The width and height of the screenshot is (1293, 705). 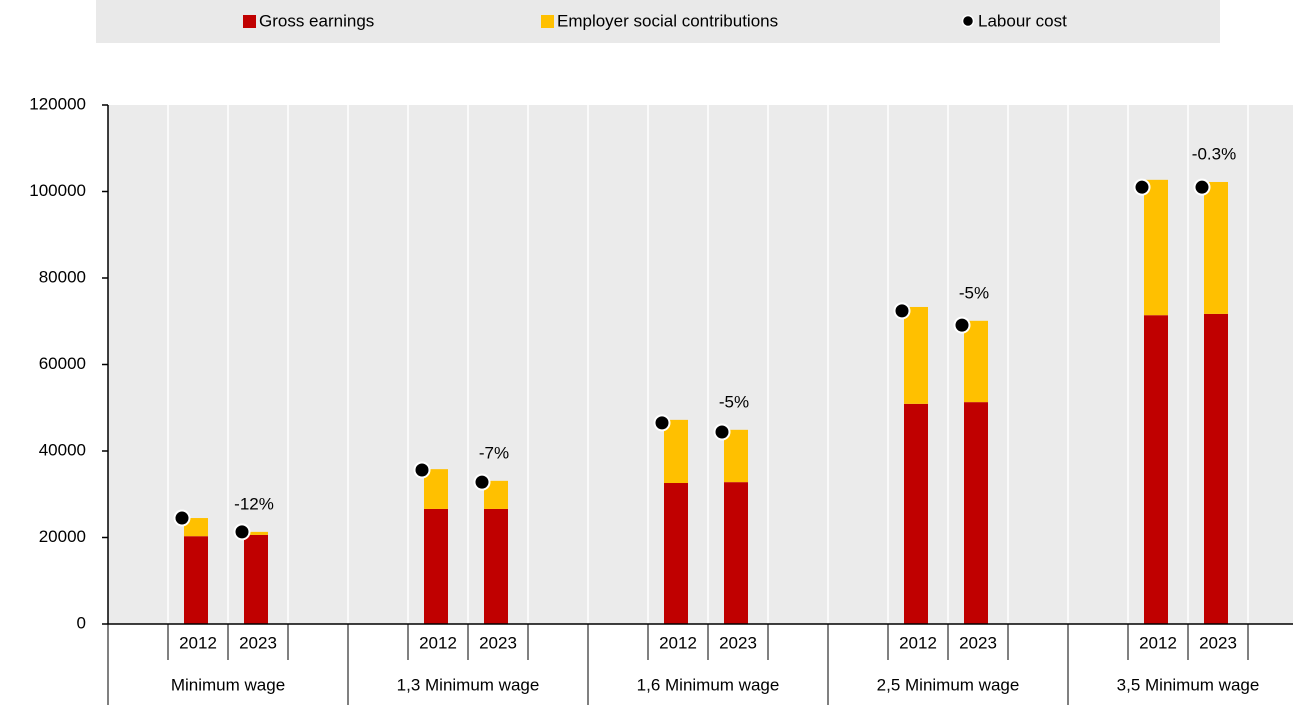 What do you see at coordinates (708, 684) in the screenshot?
I see `group-label: 1,6 Minimum wage` at bounding box center [708, 684].